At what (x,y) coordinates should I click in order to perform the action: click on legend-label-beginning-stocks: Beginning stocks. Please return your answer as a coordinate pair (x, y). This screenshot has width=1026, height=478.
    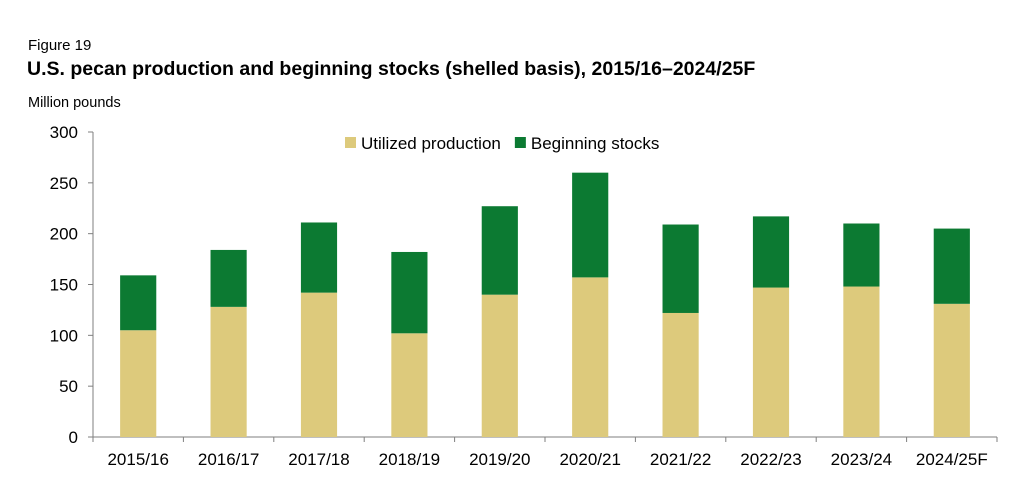
    Looking at the image, I should click on (595, 143).